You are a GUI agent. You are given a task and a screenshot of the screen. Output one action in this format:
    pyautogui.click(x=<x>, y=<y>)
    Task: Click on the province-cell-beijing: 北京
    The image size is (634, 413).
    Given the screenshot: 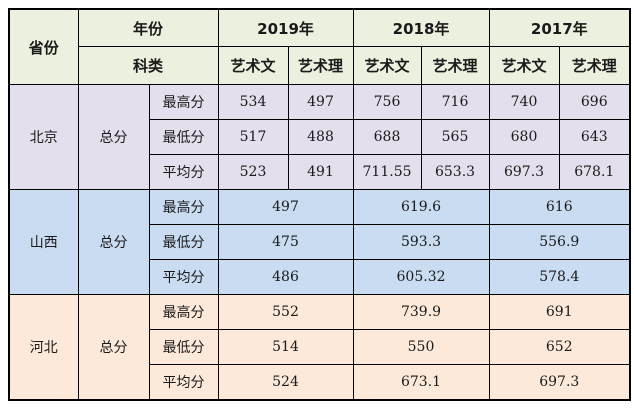 What is the action you would take?
    pyautogui.click(x=43, y=137)
    